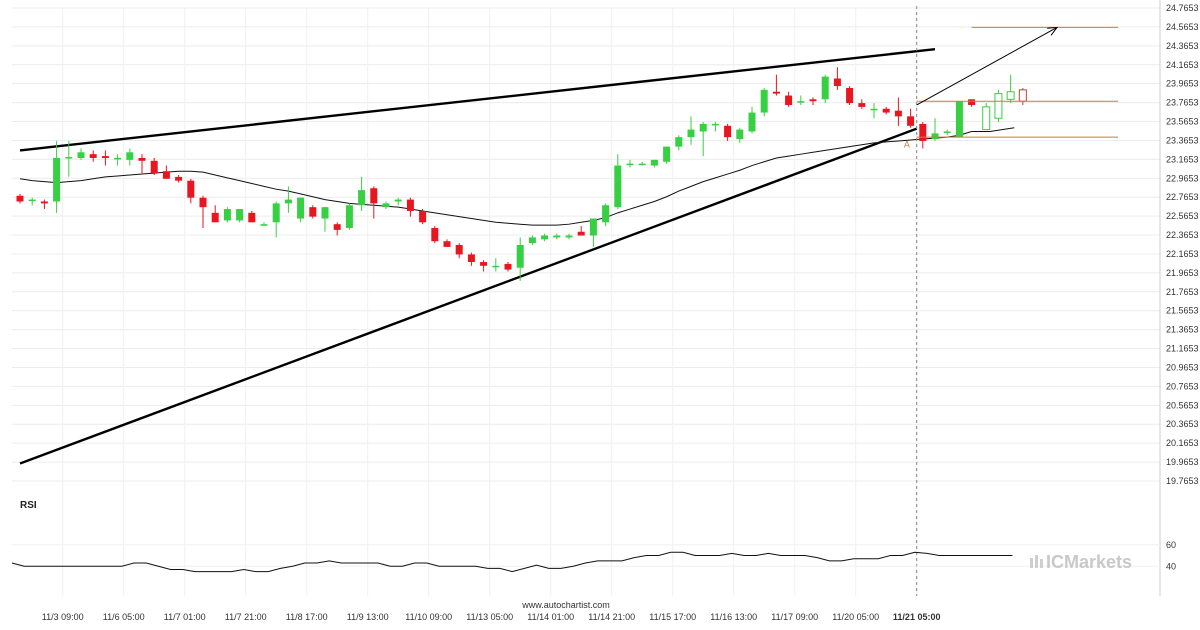 This screenshot has height=630, width=1200. Describe the element at coordinates (495, 178) in the screenshot. I see `moving-average-line` at that location.